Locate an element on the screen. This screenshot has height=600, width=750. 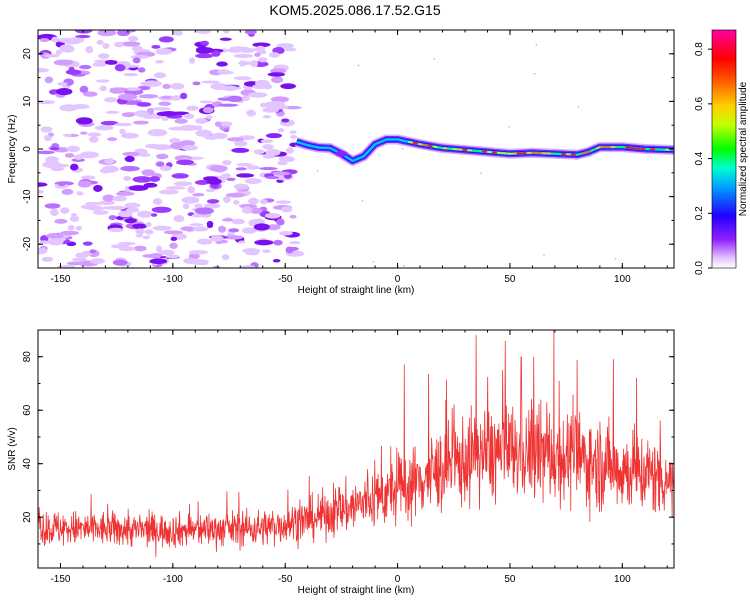
spectrogram-y-label: Frequency (Hz) is located at coordinates (12, 149).